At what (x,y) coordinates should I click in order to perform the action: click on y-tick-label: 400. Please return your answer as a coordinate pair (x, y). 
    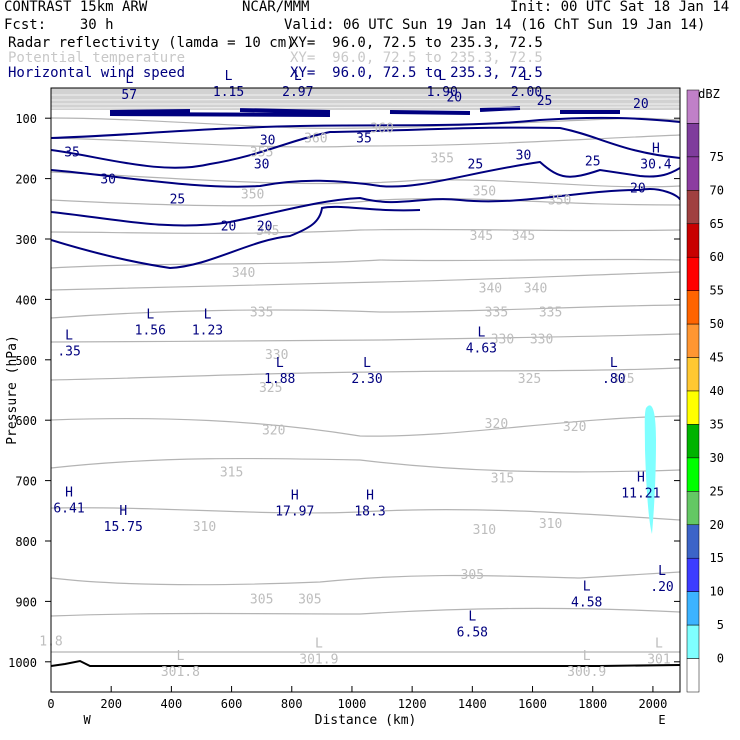
    Looking at the image, I should click on (26, 300).